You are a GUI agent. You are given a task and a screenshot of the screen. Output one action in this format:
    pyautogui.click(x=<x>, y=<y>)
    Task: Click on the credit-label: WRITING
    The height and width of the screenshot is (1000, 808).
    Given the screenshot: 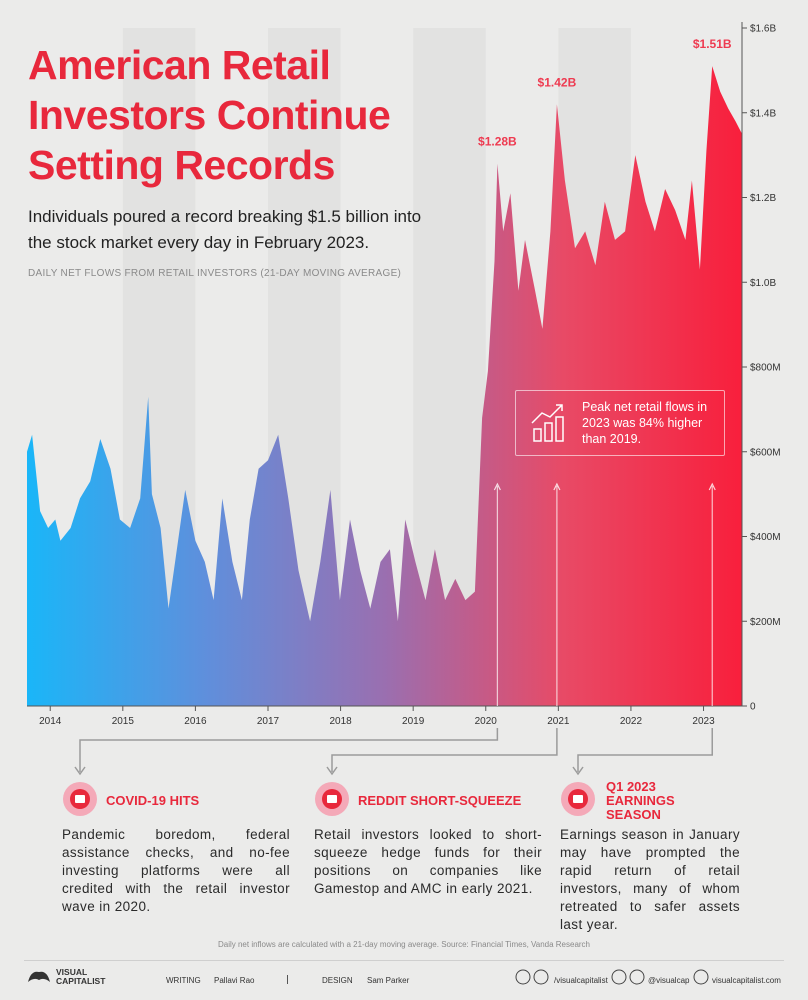 What is the action you would take?
    pyautogui.click(x=183, y=980)
    